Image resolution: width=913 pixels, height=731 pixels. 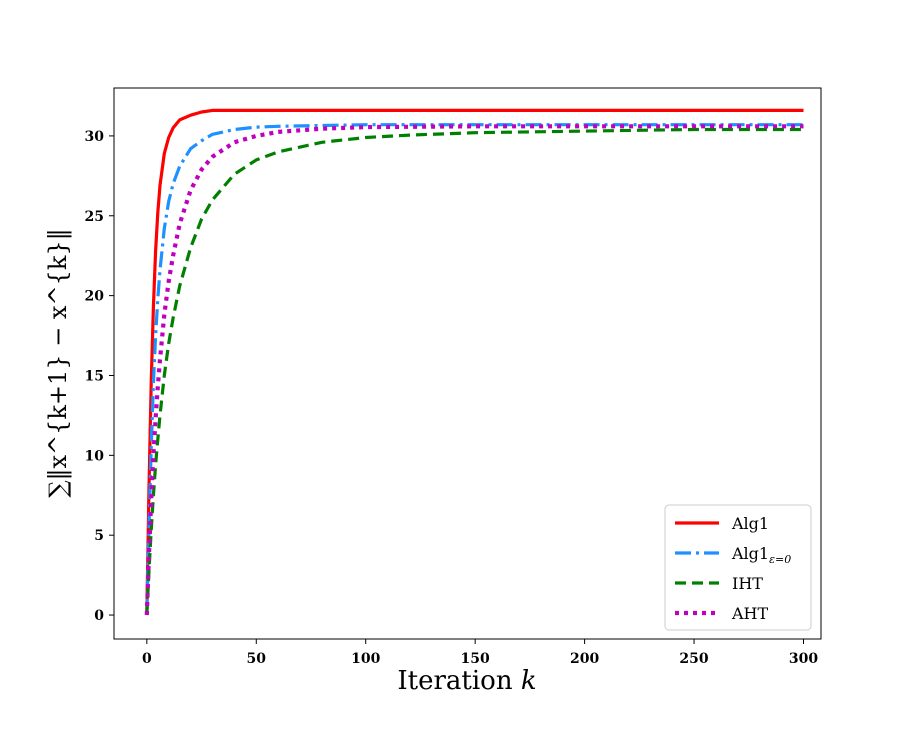 What do you see at coordinates (99, 536) in the screenshot?
I see `y-tick-label: 5` at bounding box center [99, 536].